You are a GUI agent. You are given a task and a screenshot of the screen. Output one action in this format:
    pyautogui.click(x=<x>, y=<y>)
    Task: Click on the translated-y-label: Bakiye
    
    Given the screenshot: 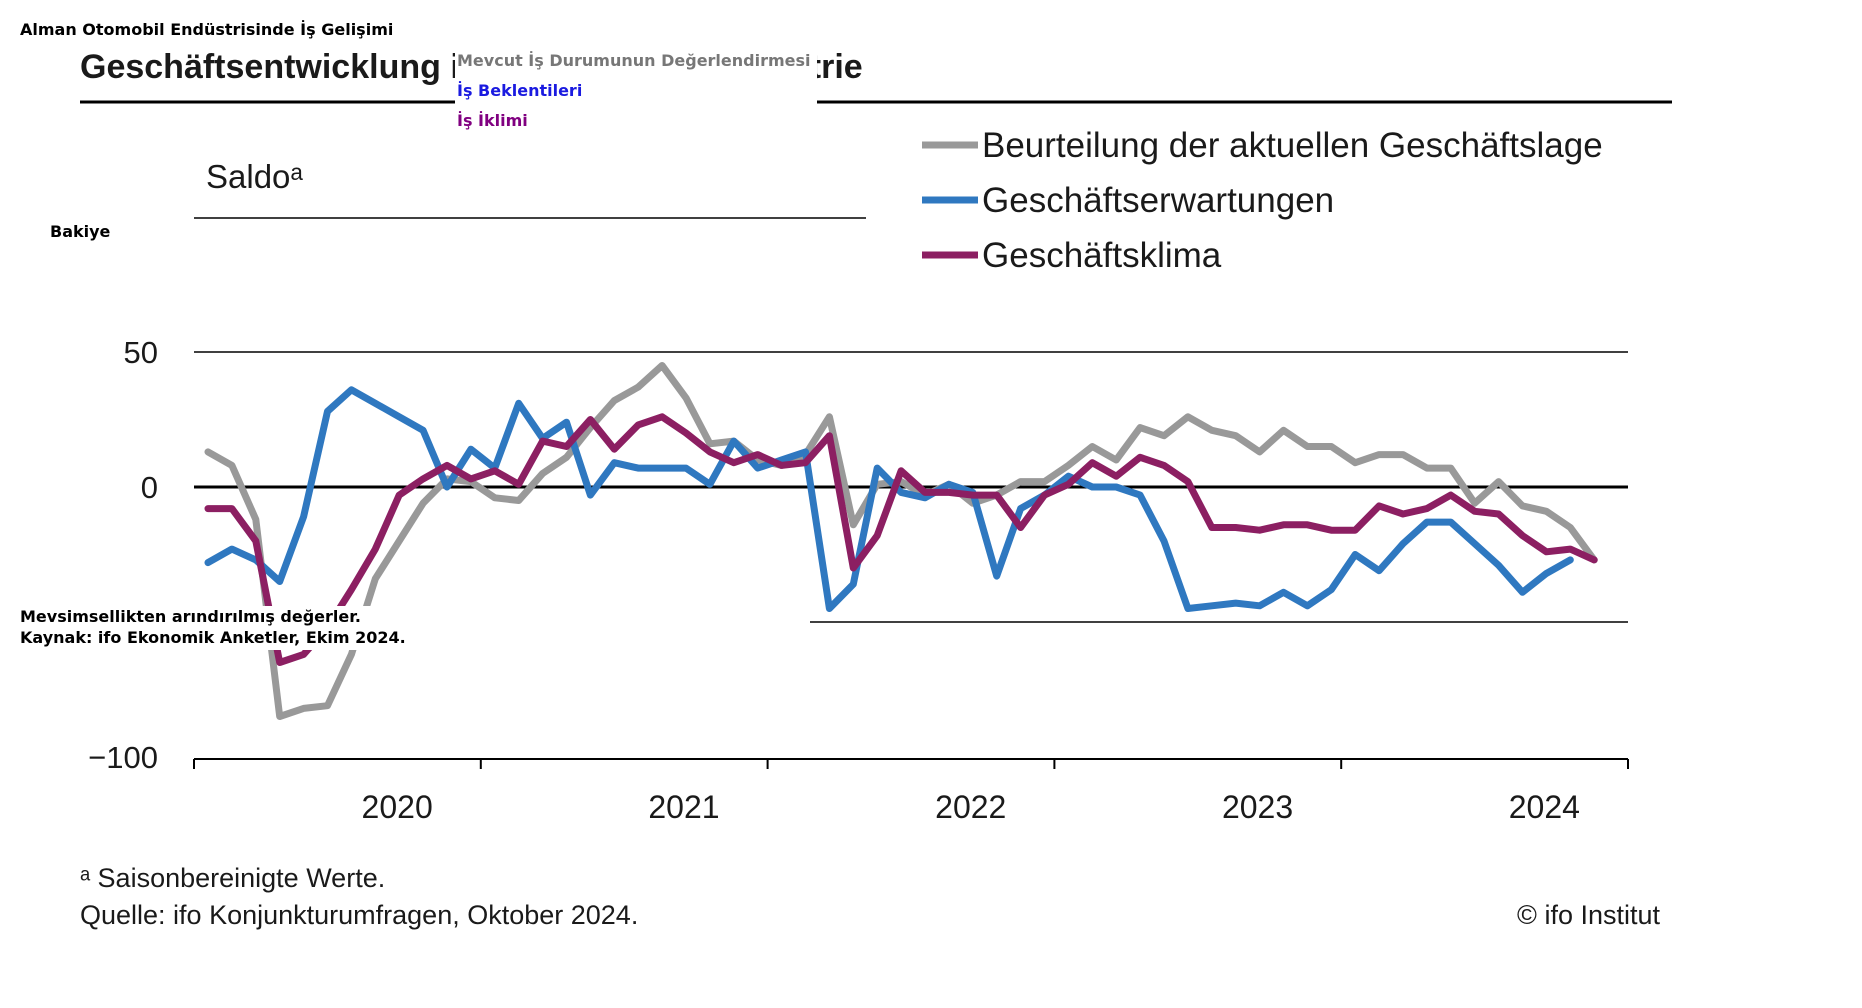 What is the action you would take?
    pyautogui.click(x=80, y=231)
    